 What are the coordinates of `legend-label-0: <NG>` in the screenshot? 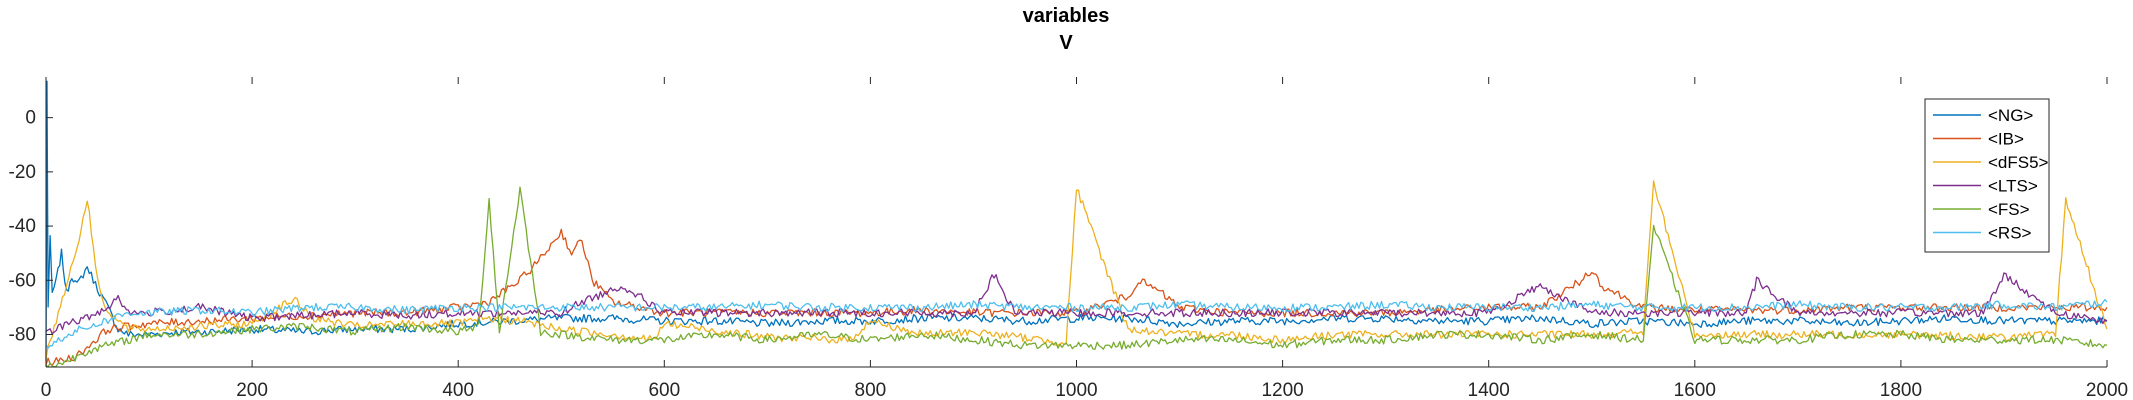 It's located at (2010, 115).